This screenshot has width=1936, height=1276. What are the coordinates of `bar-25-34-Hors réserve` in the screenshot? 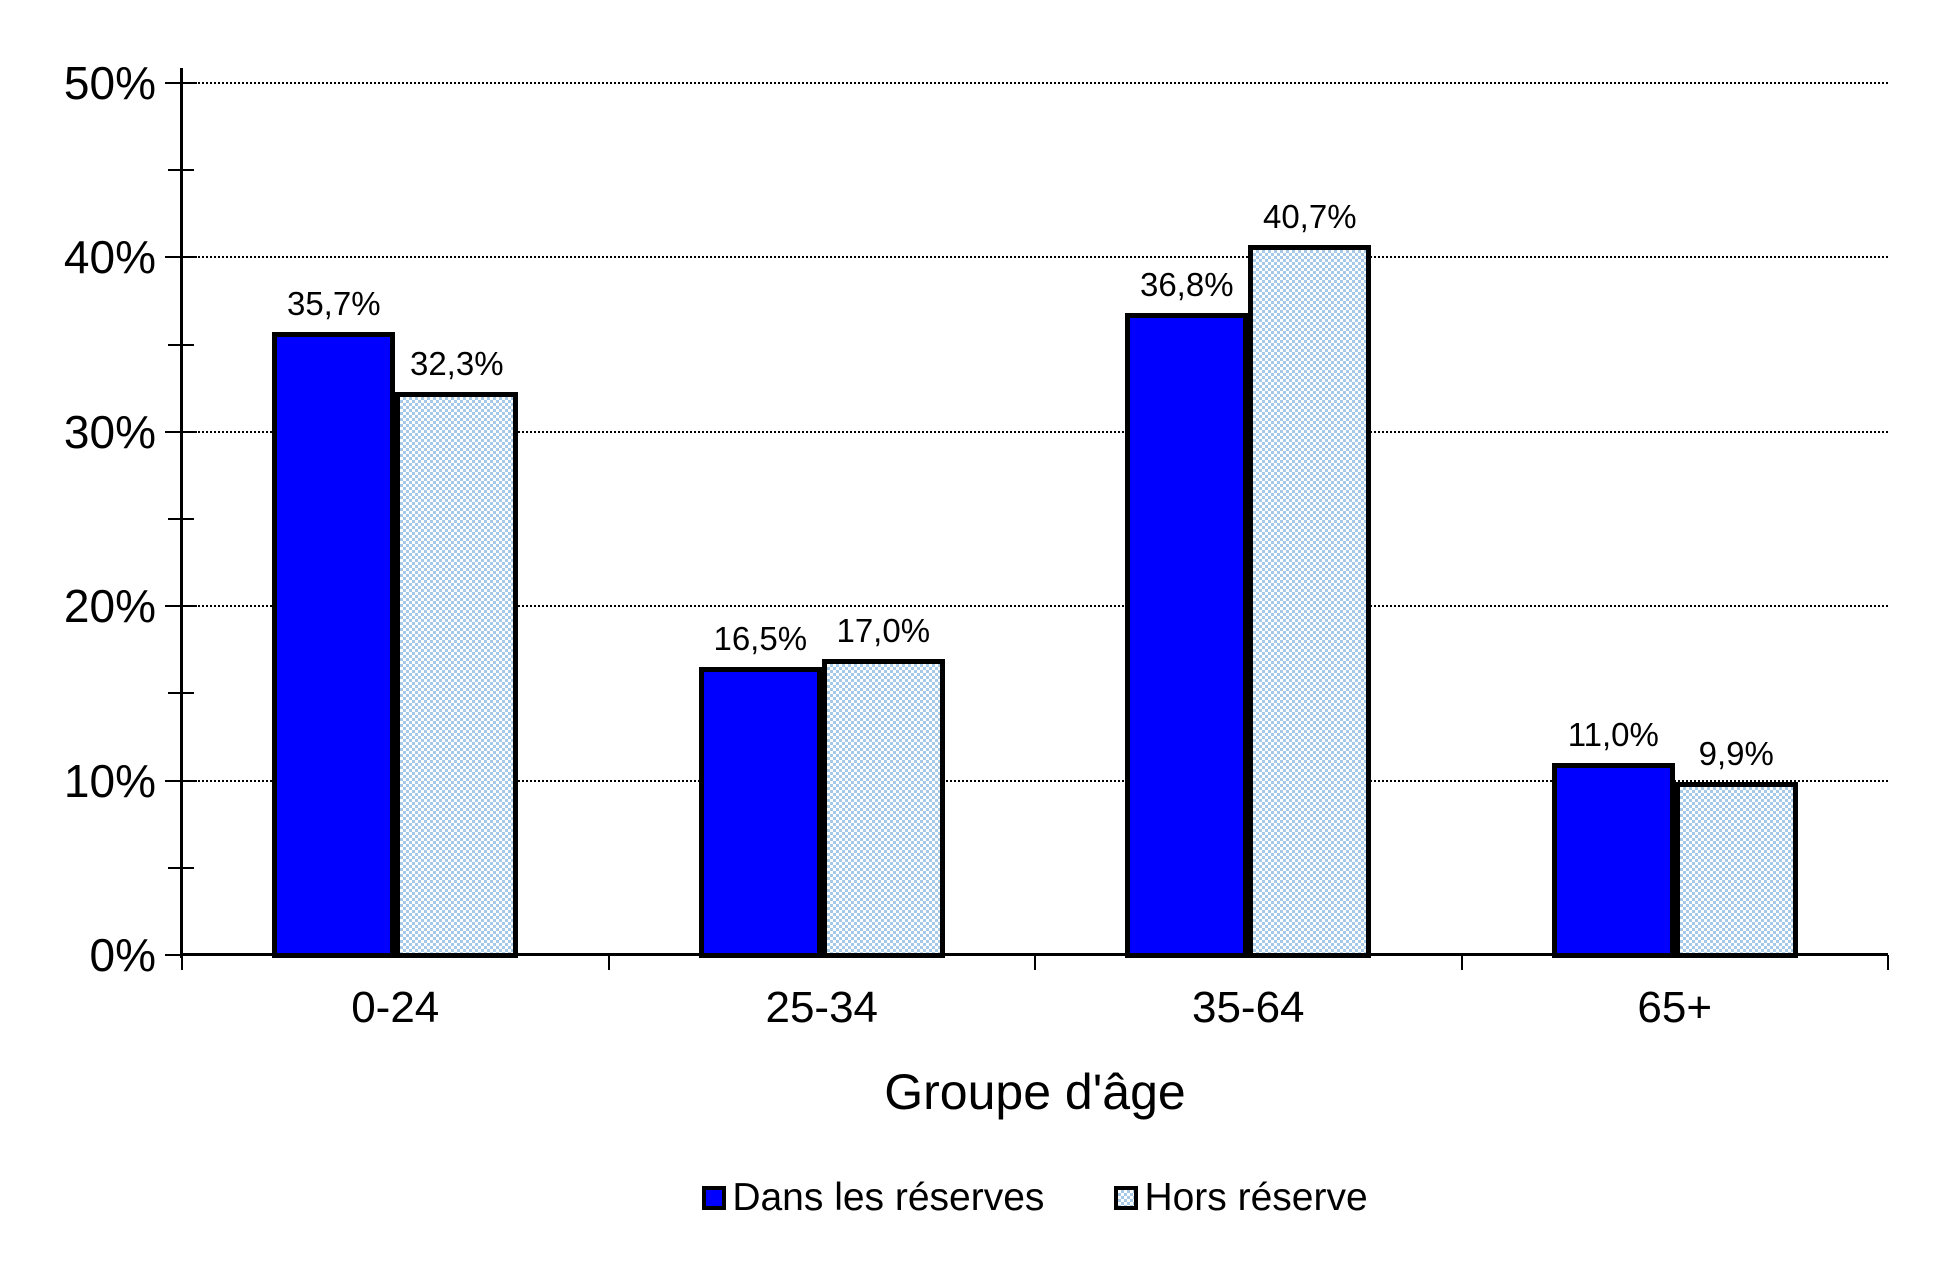 It's located at (883, 808).